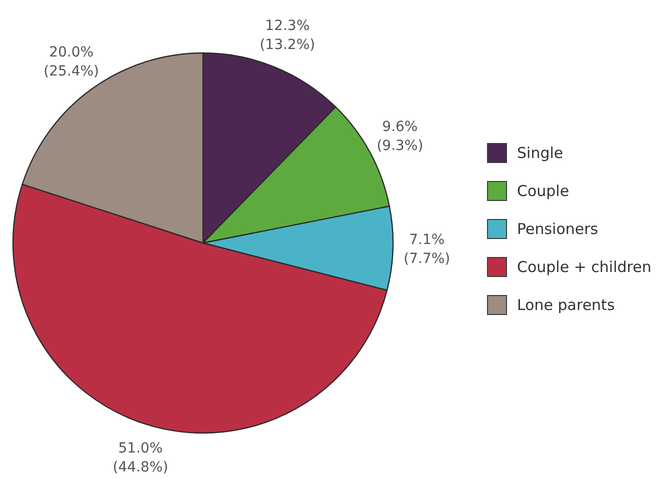 This screenshot has height=479, width=659. I want to click on legend-label: Pensioners, so click(557, 229).